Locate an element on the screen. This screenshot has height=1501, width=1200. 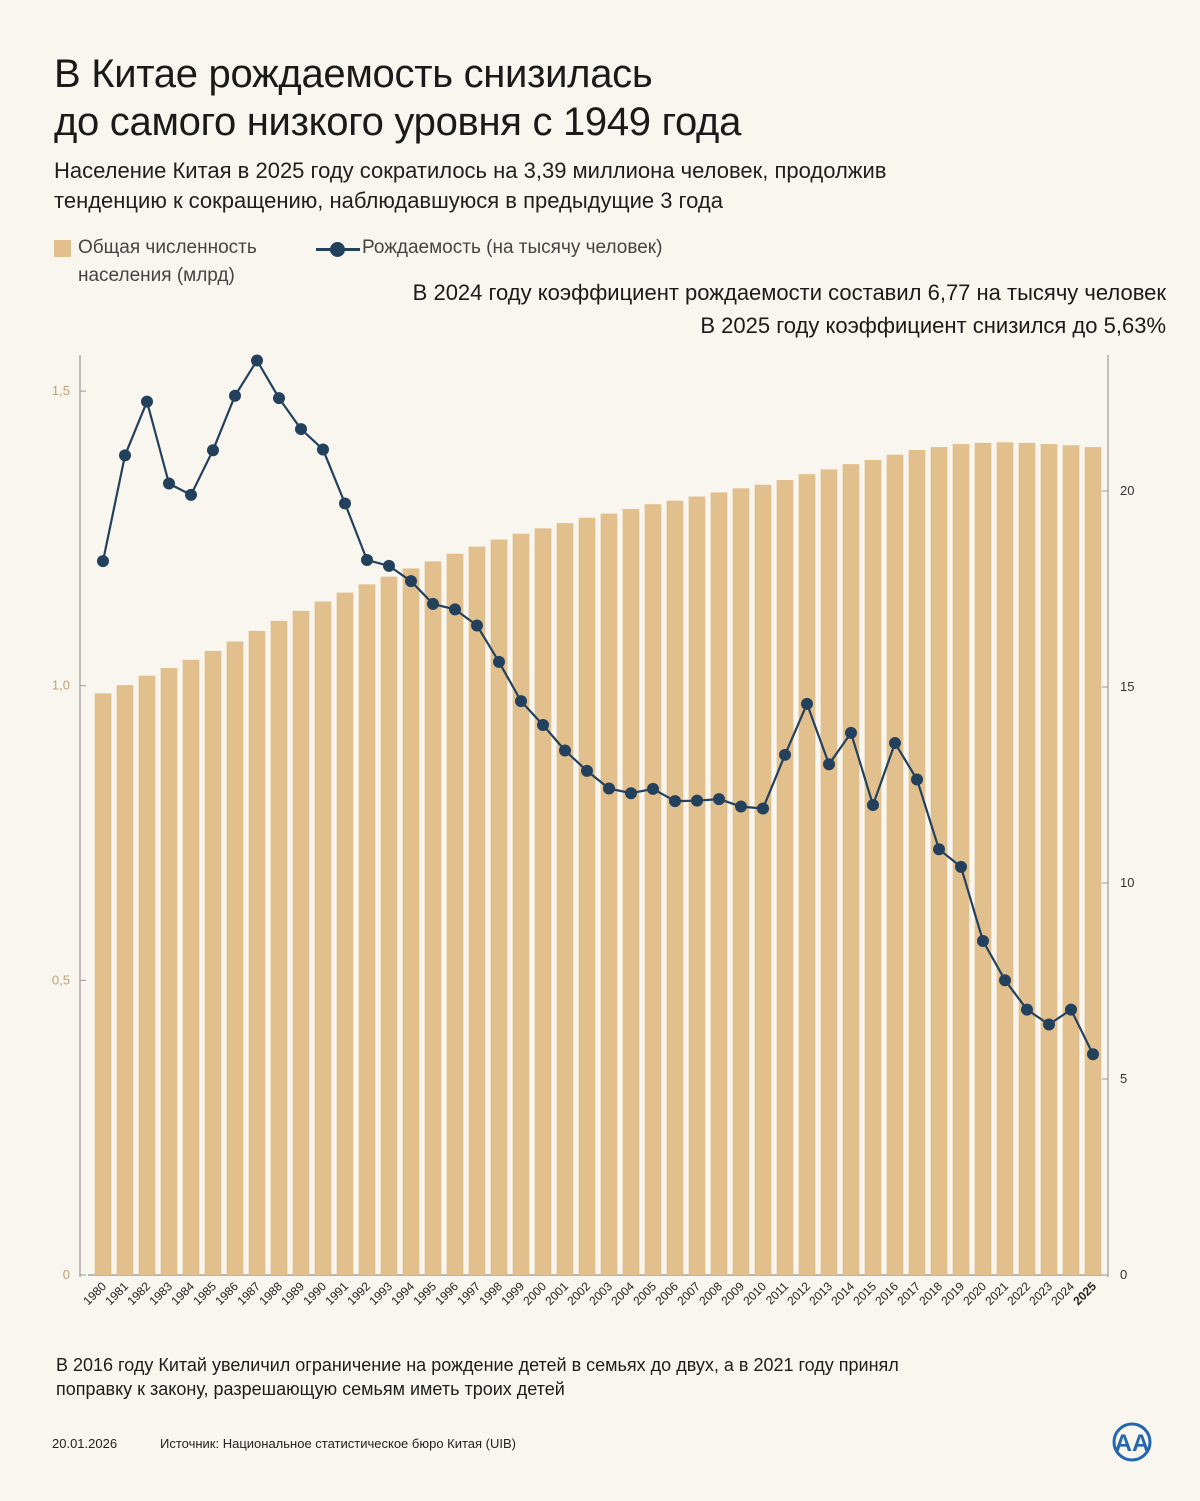
legend-label-birthrate: Рождаемость (на тысячу человек) is located at coordinates (512, 247).